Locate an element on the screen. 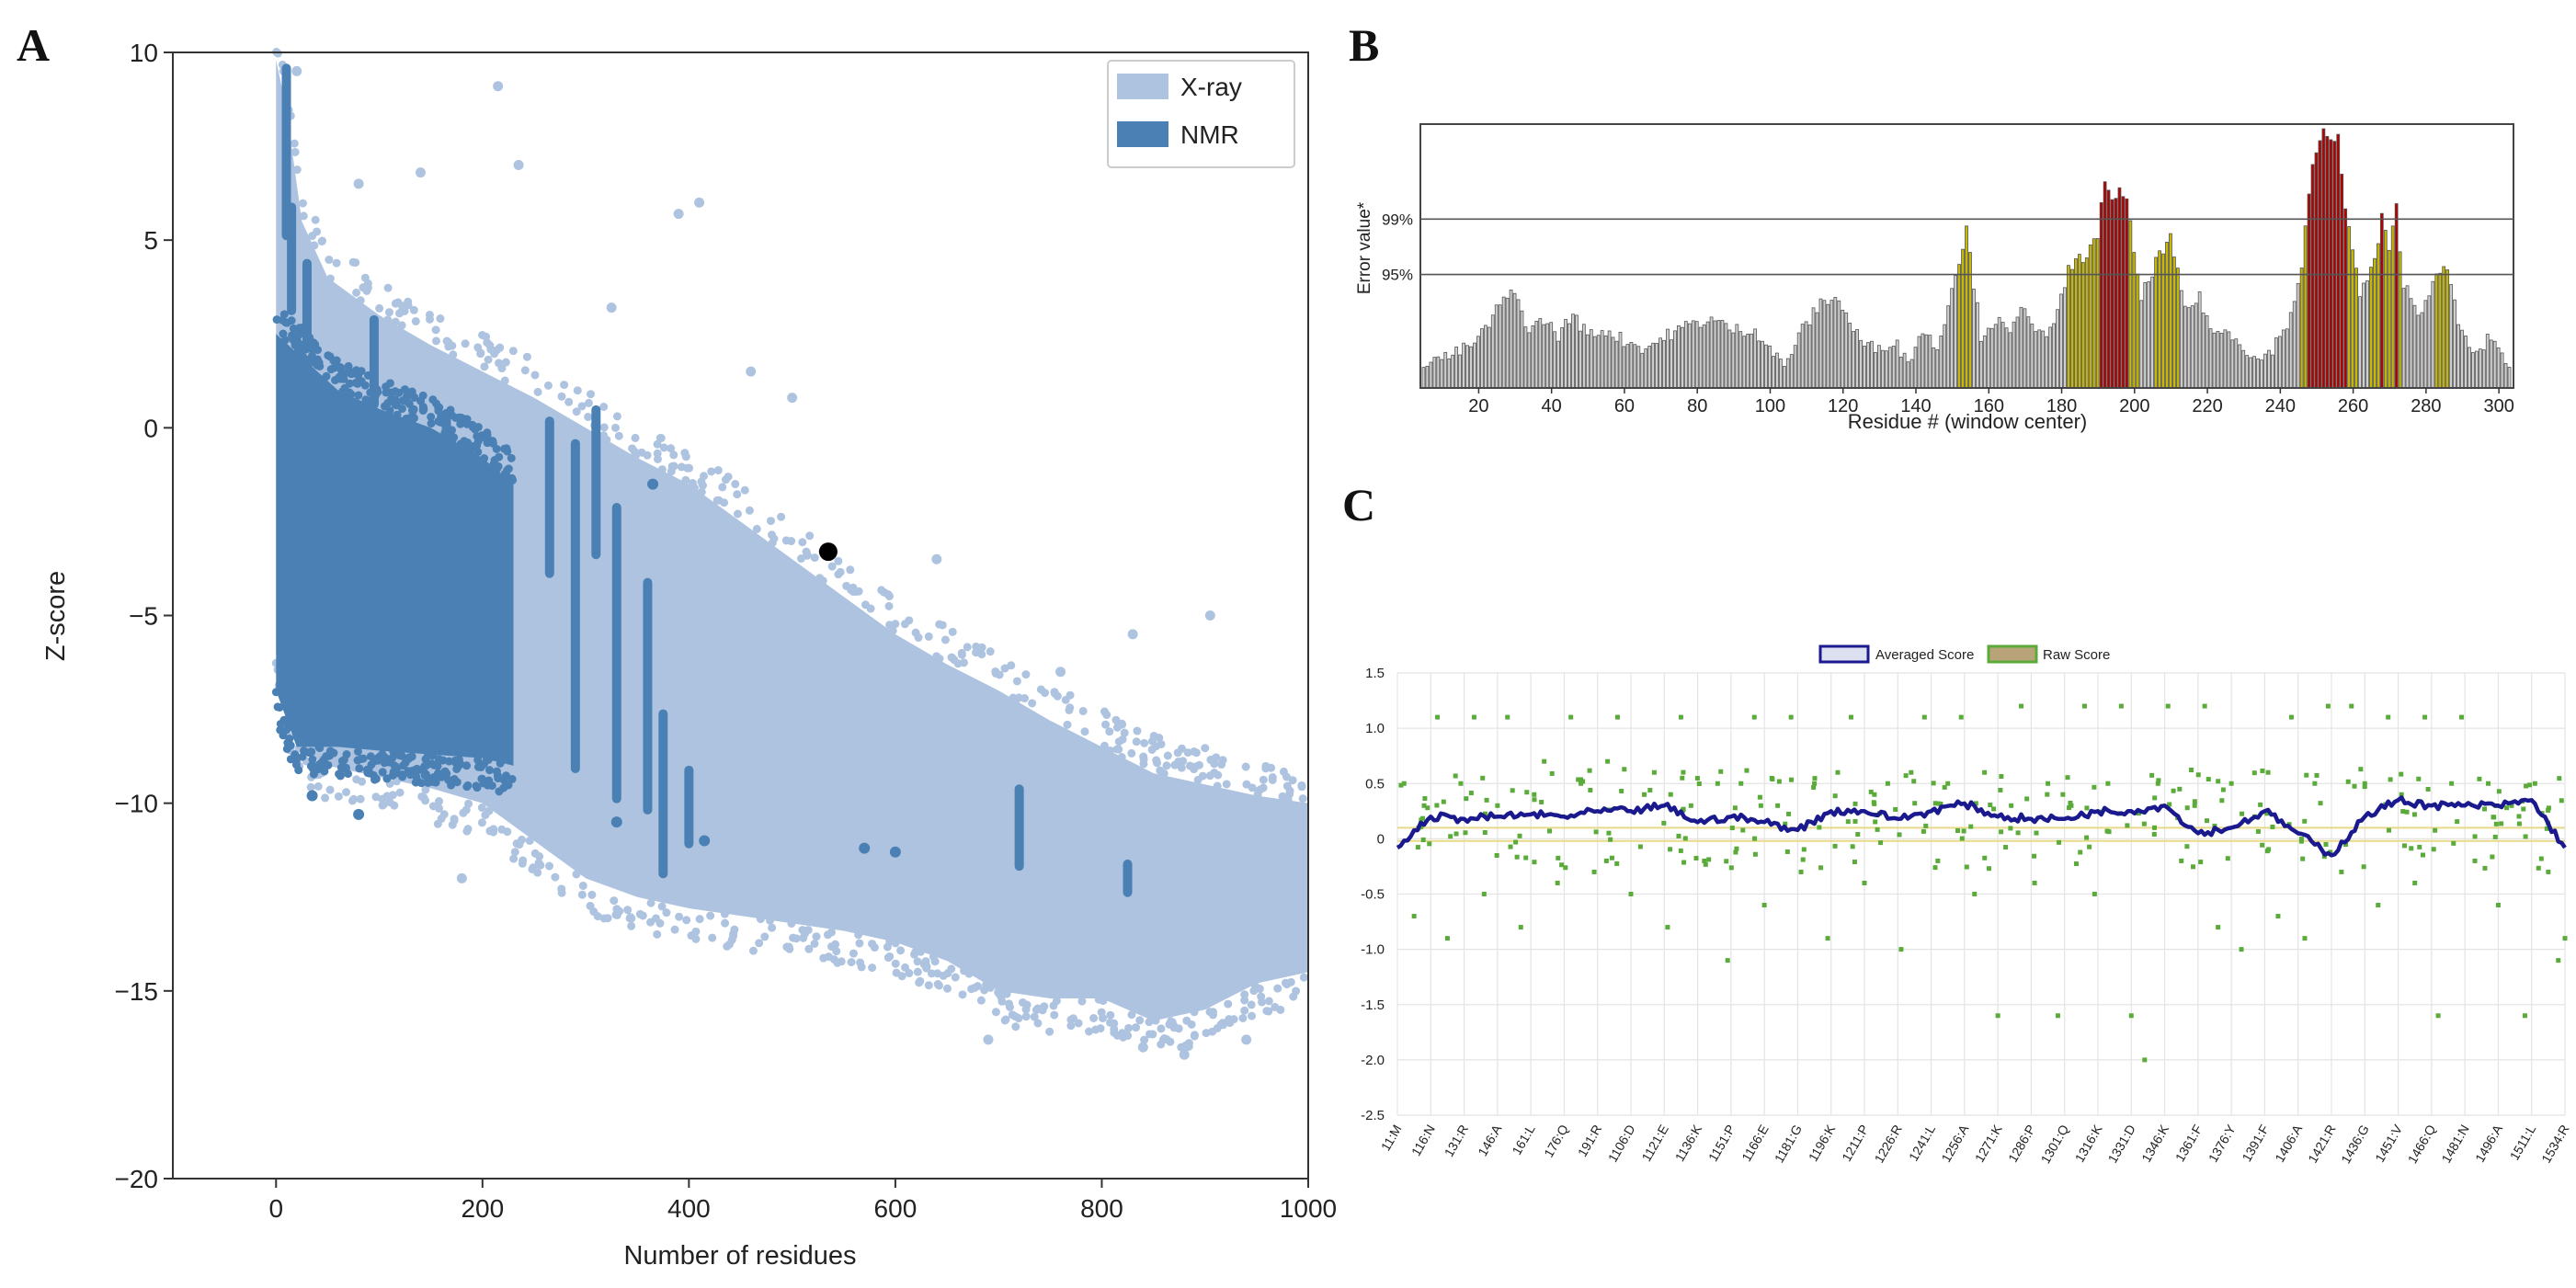 This screenshot has width=2576, height=1288. x-tick-label: 40 is located at coordinates (1552, 406).